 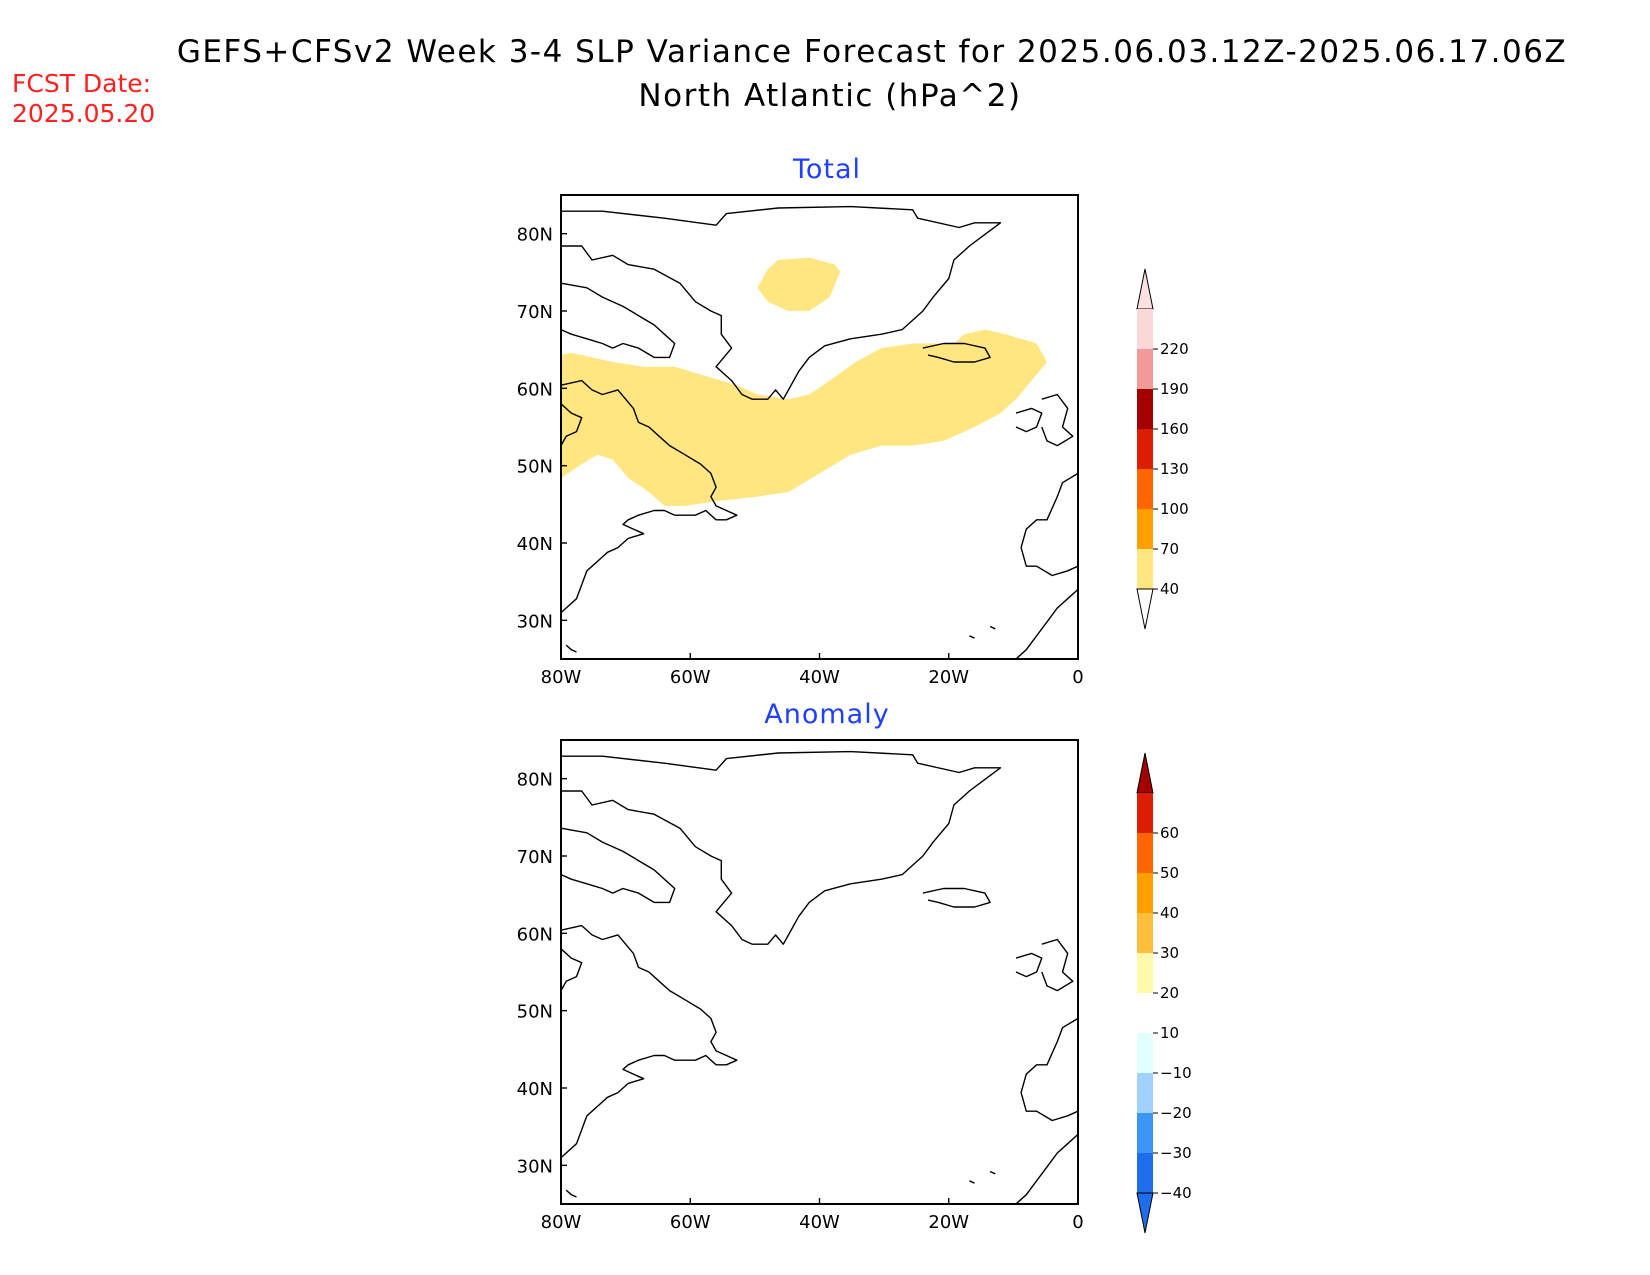 What do you see at coordinates (826, 714) in the screenshot?
I see `panel-title-anomaly: Anomaly` at bounding box center [826, 714].